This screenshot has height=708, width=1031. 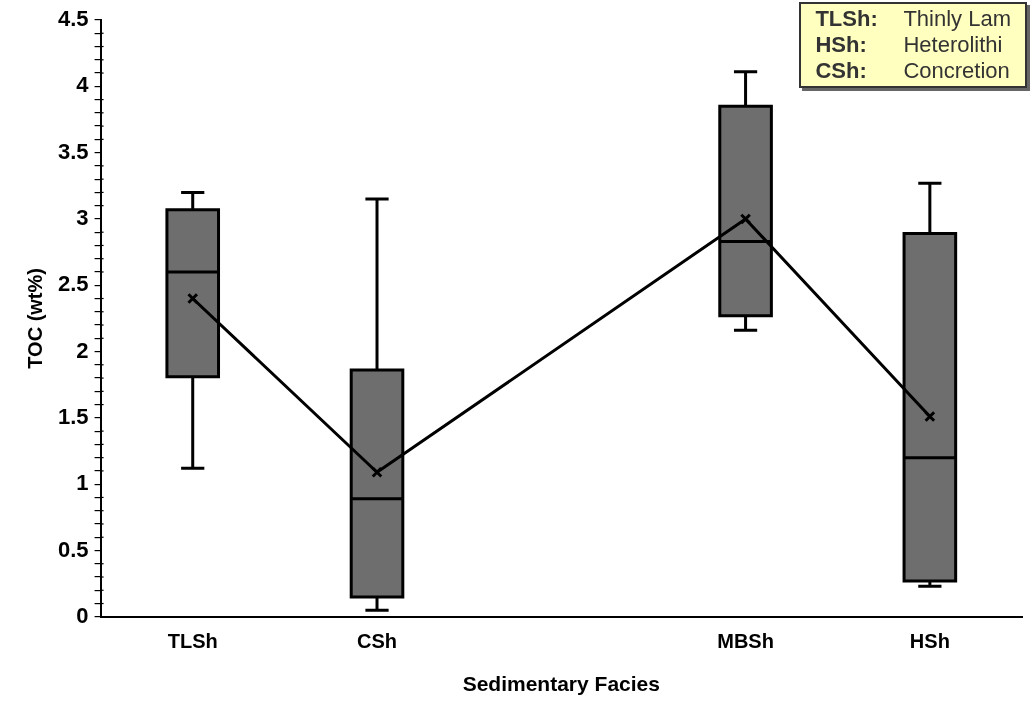 I want to click on y-tick-label: 3.5, so click(x=73, y=151).